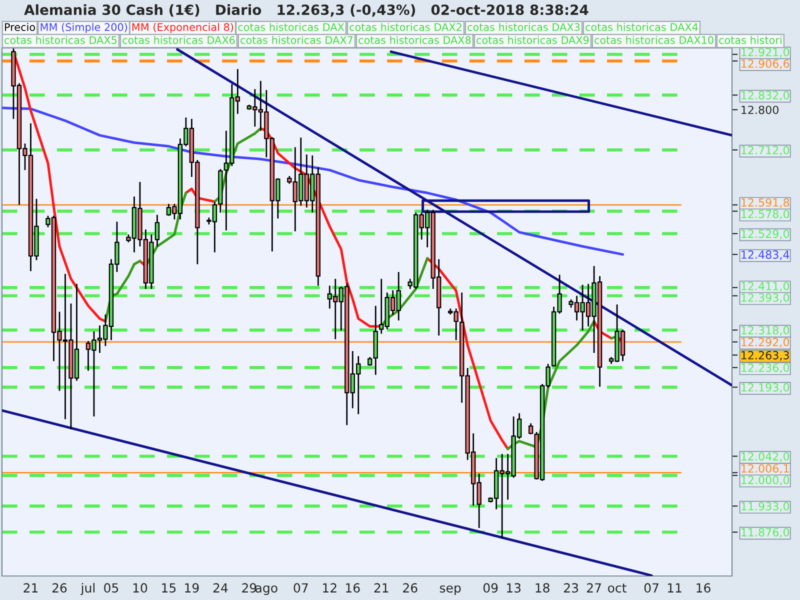  I want to click on x-tick-label: 29, so click(249, 588).